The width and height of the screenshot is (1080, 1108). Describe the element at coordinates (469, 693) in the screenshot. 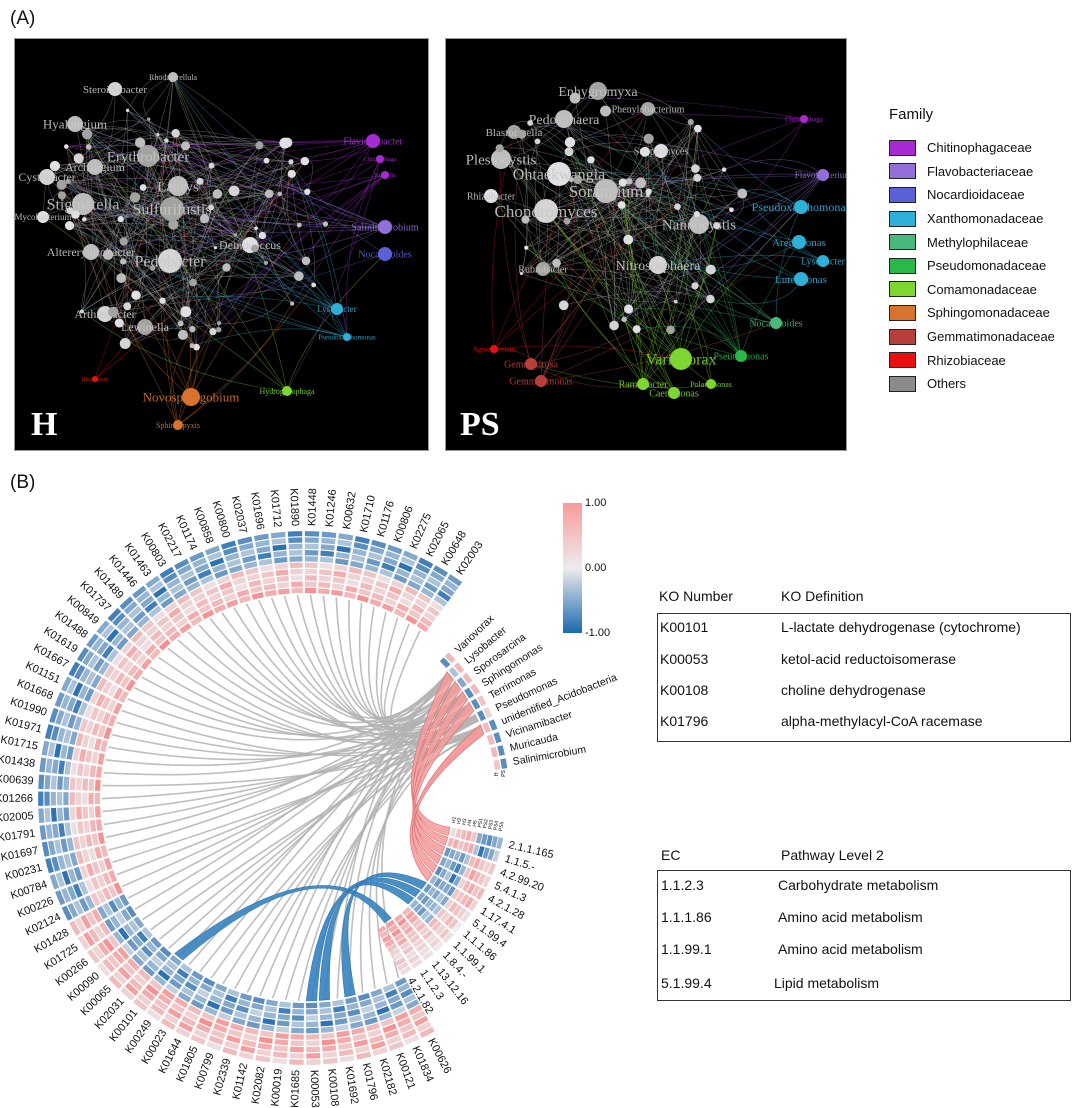

I see `genus-heat-cell` at that location.